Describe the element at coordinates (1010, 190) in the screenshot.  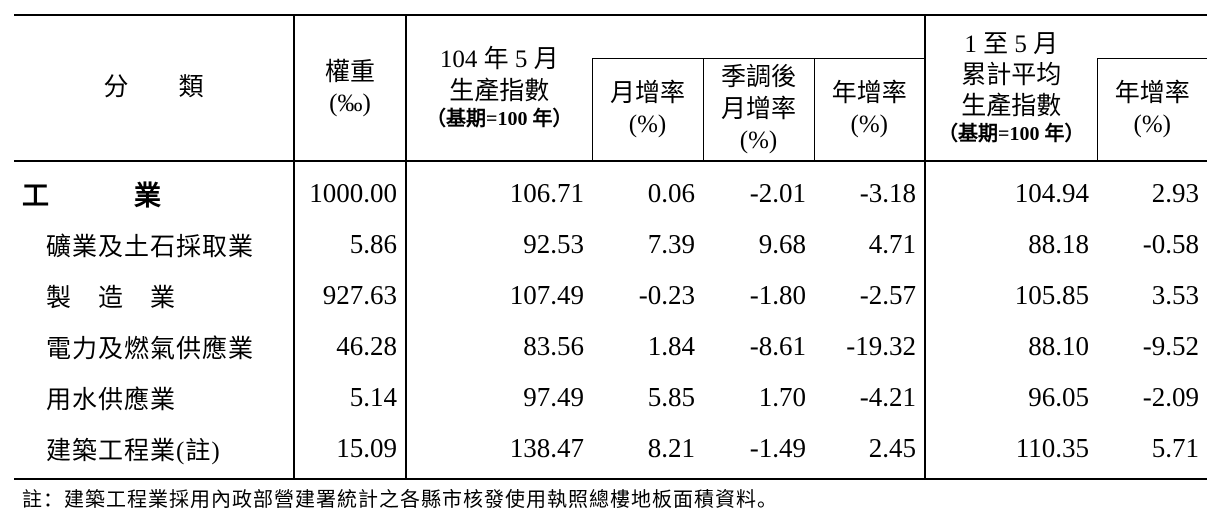
I see `cell-cum-index: 104.94` at that location.